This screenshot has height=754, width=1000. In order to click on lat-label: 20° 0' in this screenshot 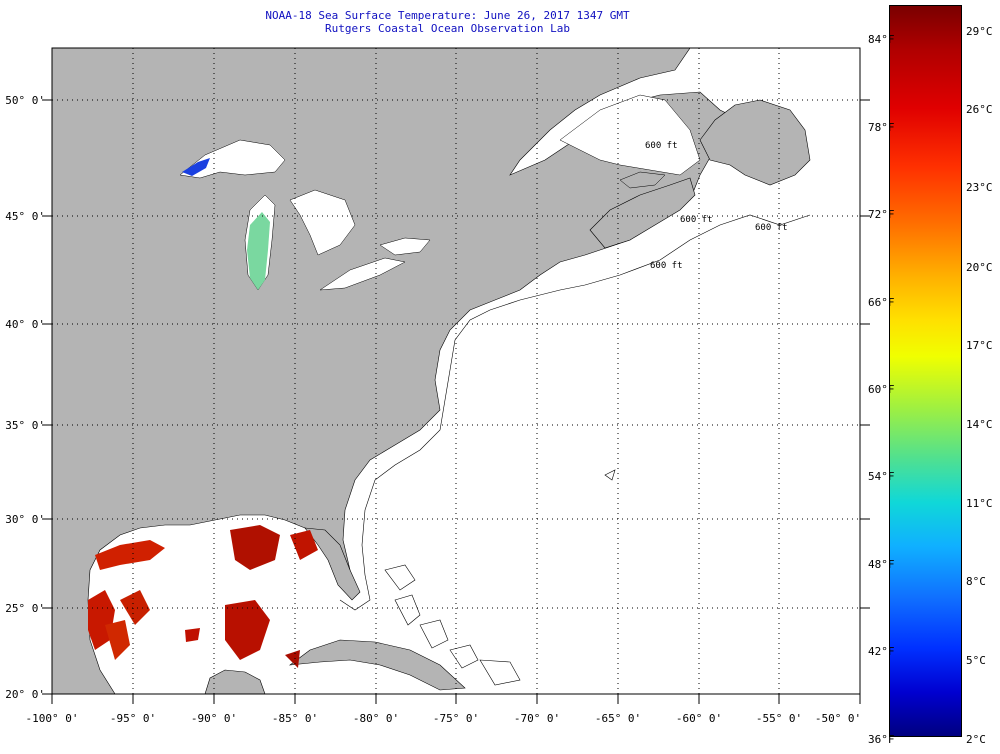, I will do `click(25, 694)`.